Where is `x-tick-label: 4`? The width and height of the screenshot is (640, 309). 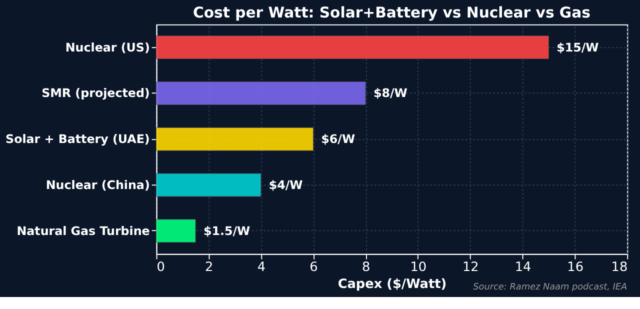 x-tick-label: 4 is located at coordinates (261, 268).